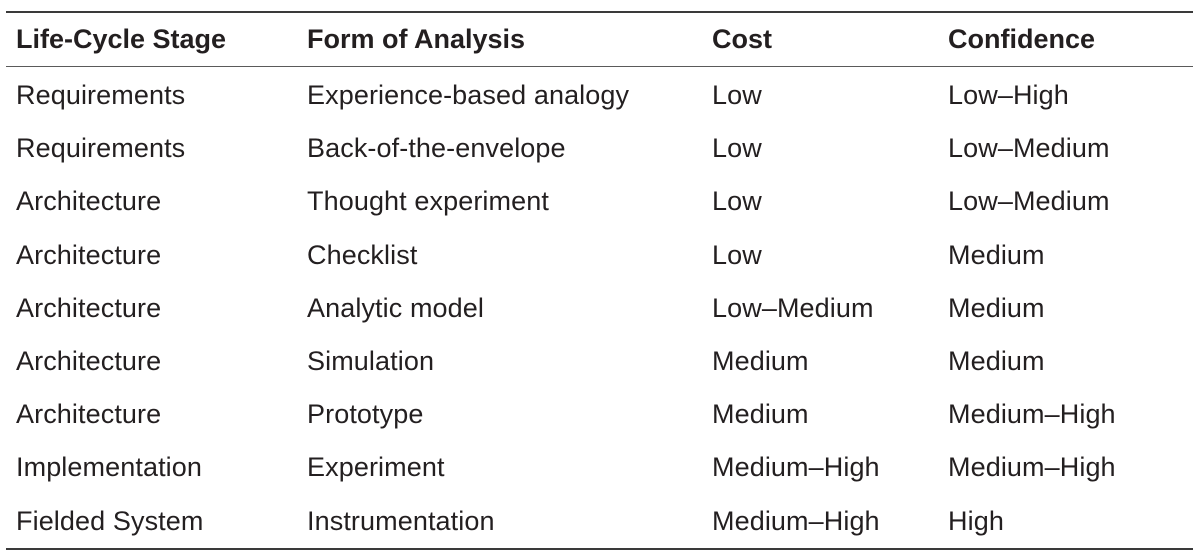  What do you see at coordinates (151, 39) in the screenshot?
I see `header-life-cycle-stage: Life-Cycle Stage` at bounding box center [151, 39].